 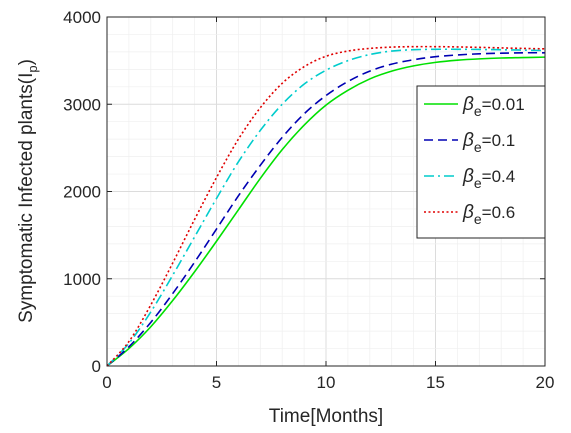 What do you see at coordinates (82, 17) in the screenshot?
I see `y-tick-label: 4000` at bounding box center [82, 17].